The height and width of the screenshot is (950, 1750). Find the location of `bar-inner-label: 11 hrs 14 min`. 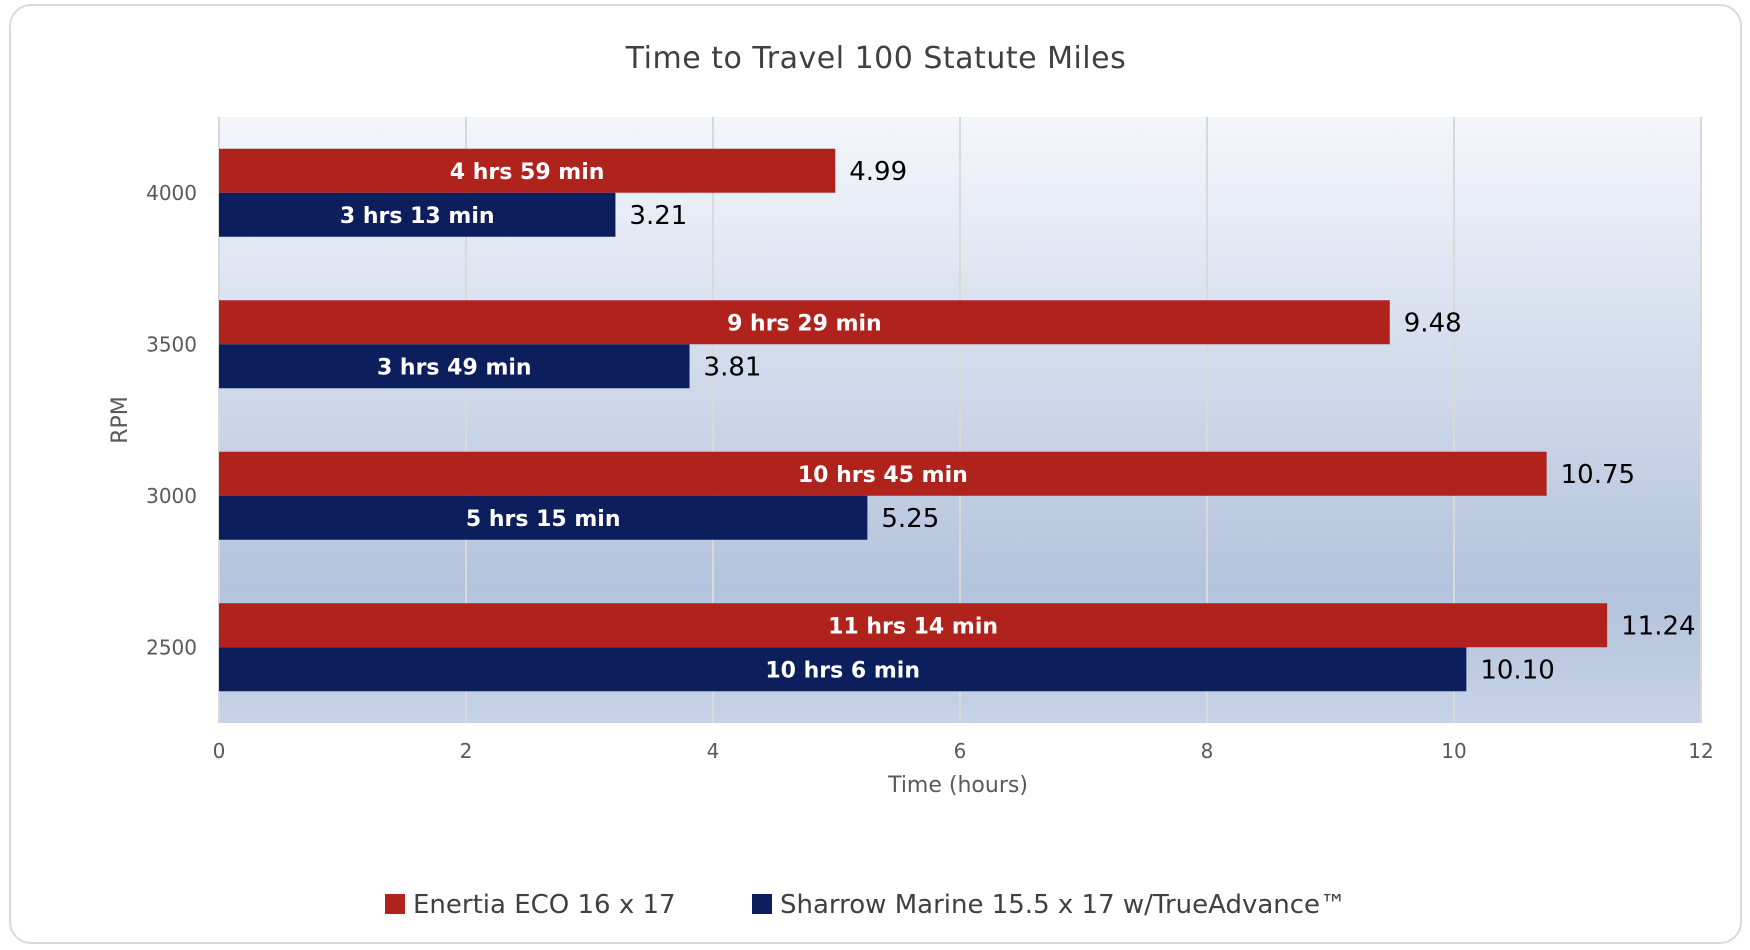

bar-inner-label: 11 hrs 14 min is located at coordinates (913, 626).